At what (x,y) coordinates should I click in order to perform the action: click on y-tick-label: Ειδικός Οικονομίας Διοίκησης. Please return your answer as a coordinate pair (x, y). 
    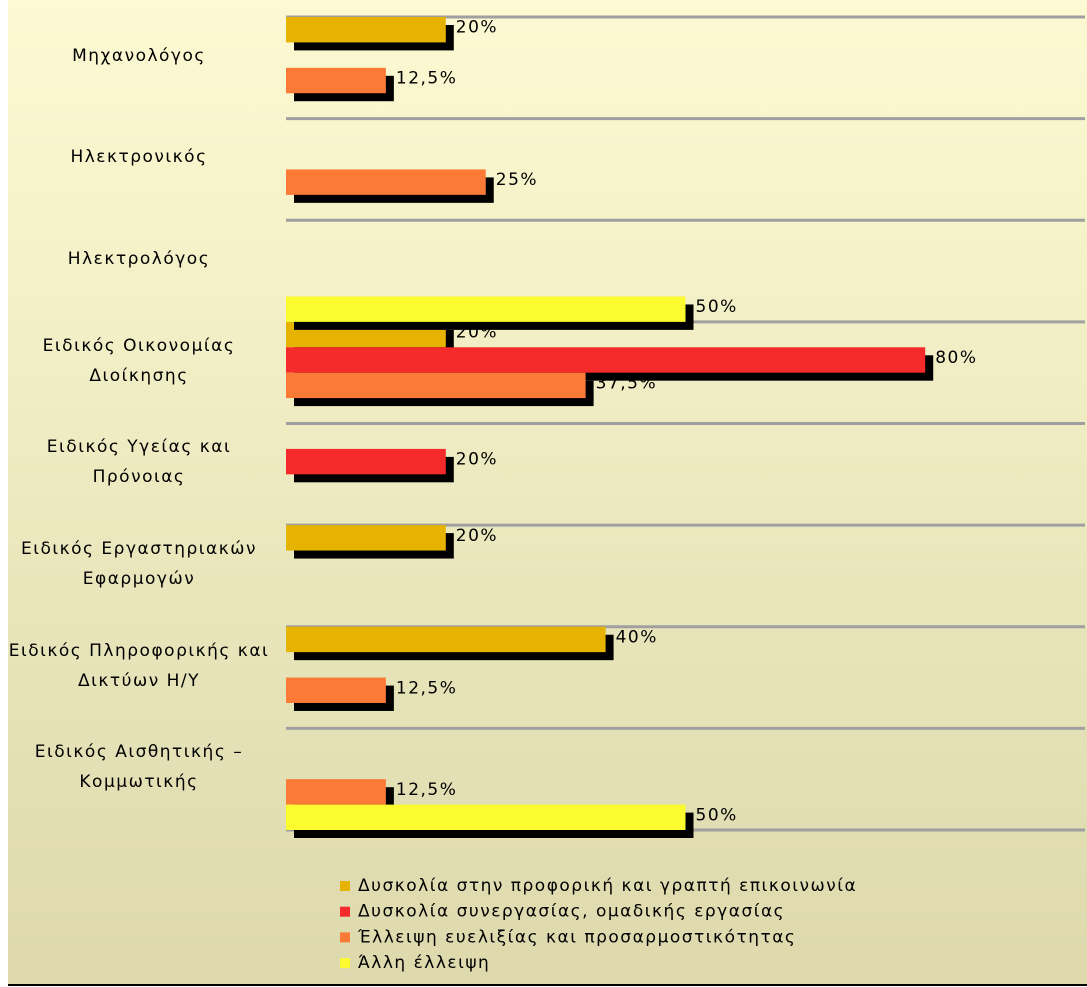
    Looking at the image, I should click on (139, 360).